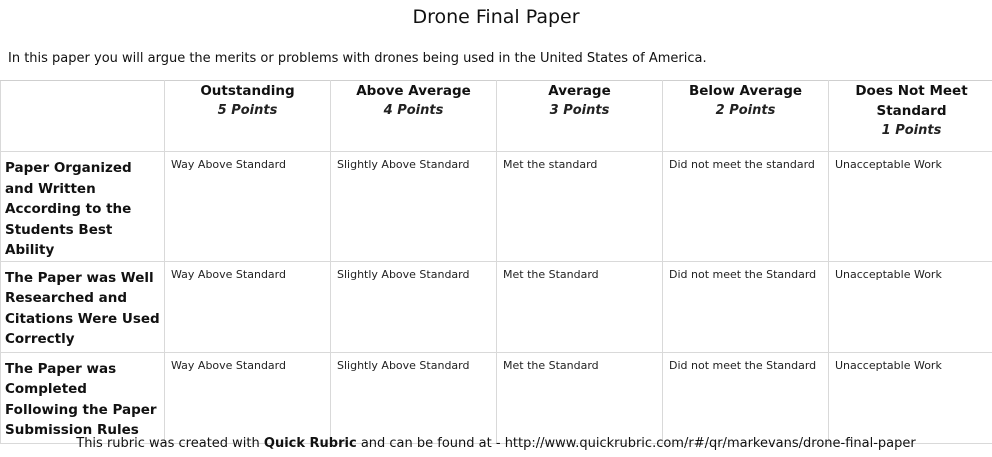  Describe the element at coordinates (170, 443) in the screenshot. I see `footer-prefix: This rubric was created with` at that location.